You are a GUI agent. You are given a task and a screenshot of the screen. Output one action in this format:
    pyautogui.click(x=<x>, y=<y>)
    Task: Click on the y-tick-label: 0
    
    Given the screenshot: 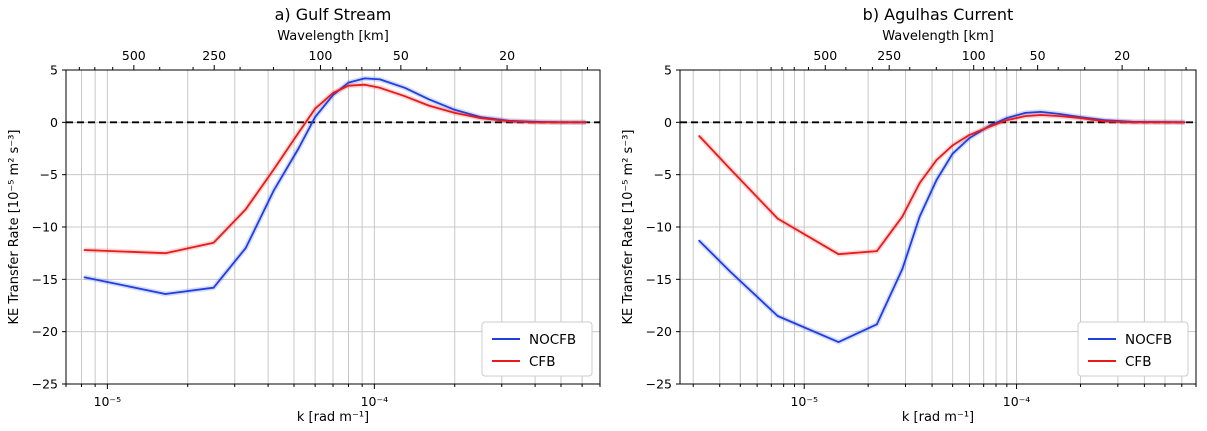 What is the action you would take?
    pyautogui.click(x=54, y=122)
    